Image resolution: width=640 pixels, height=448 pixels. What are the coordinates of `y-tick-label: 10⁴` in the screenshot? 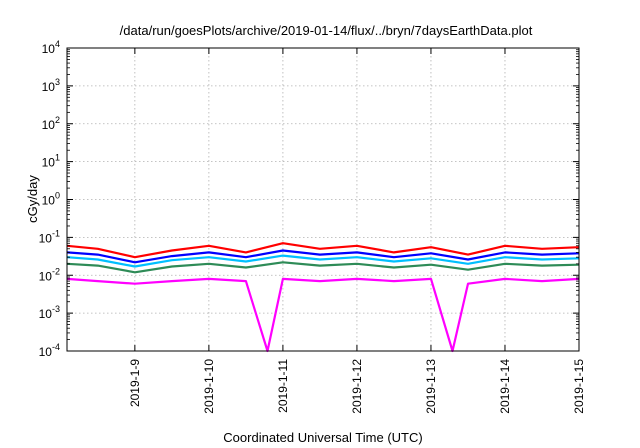 It's located at (51, 47).